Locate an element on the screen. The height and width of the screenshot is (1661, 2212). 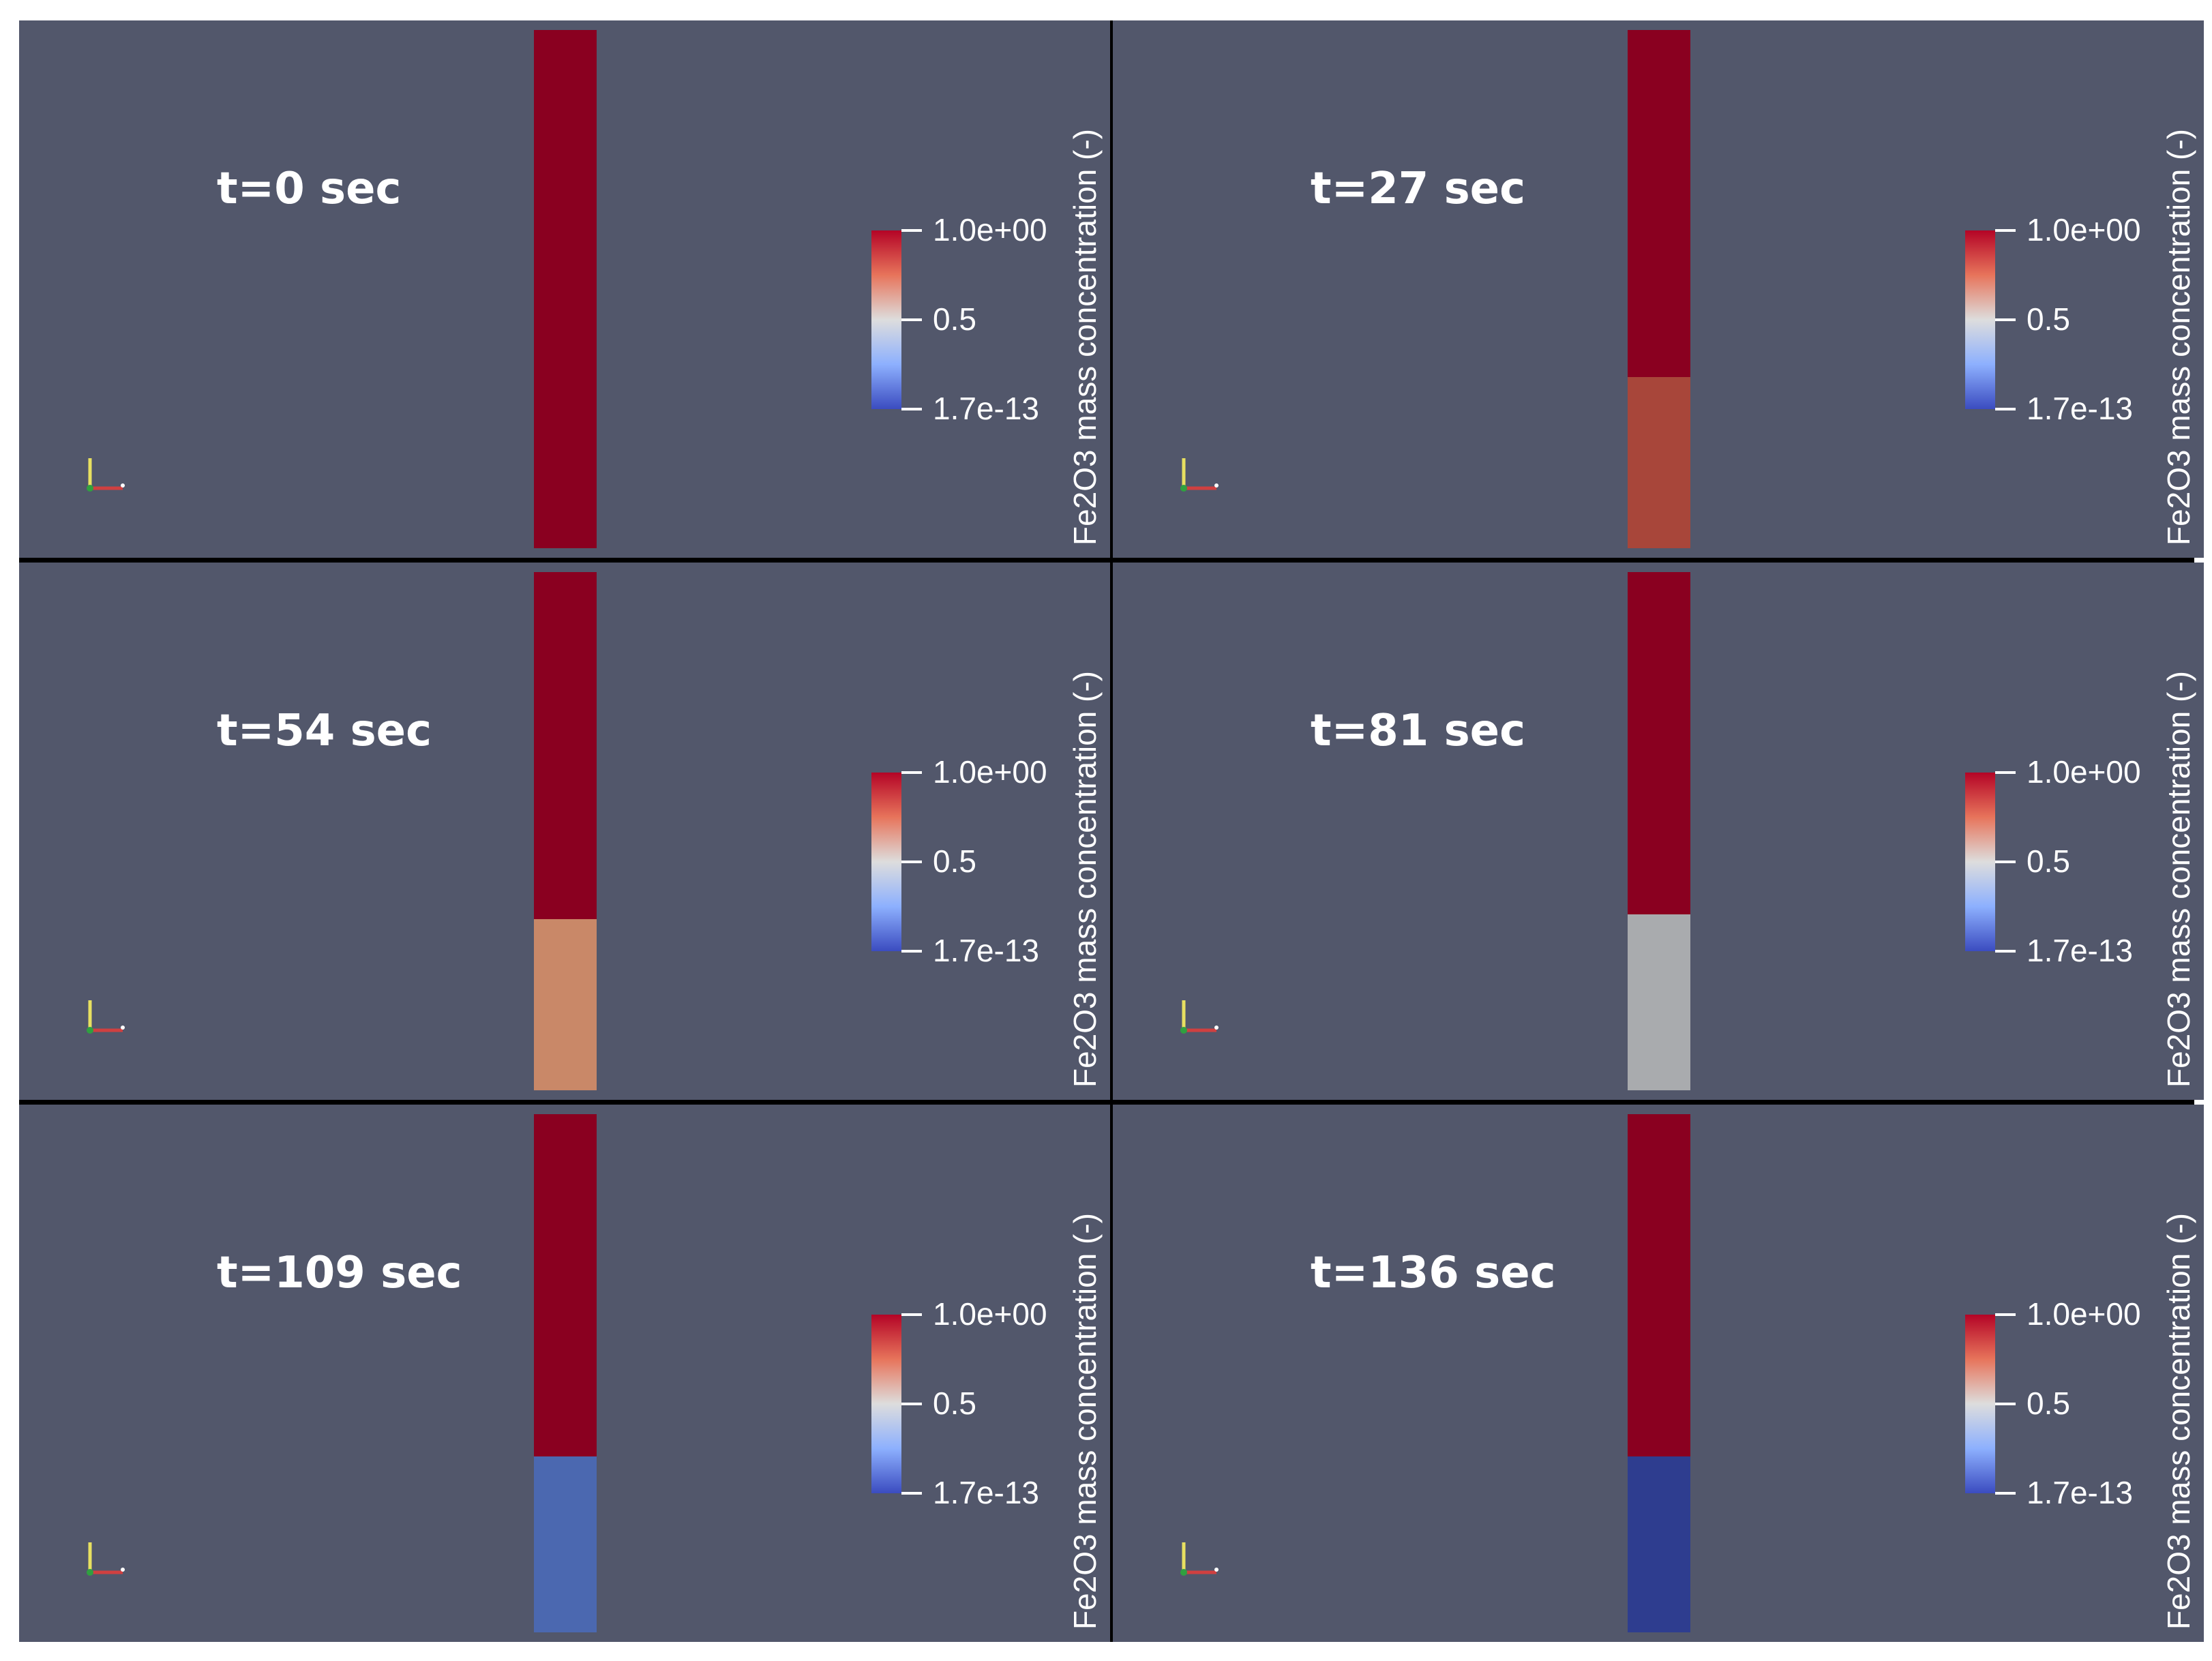
time-label: t=81 sec is located at coordinates (1418, 731).